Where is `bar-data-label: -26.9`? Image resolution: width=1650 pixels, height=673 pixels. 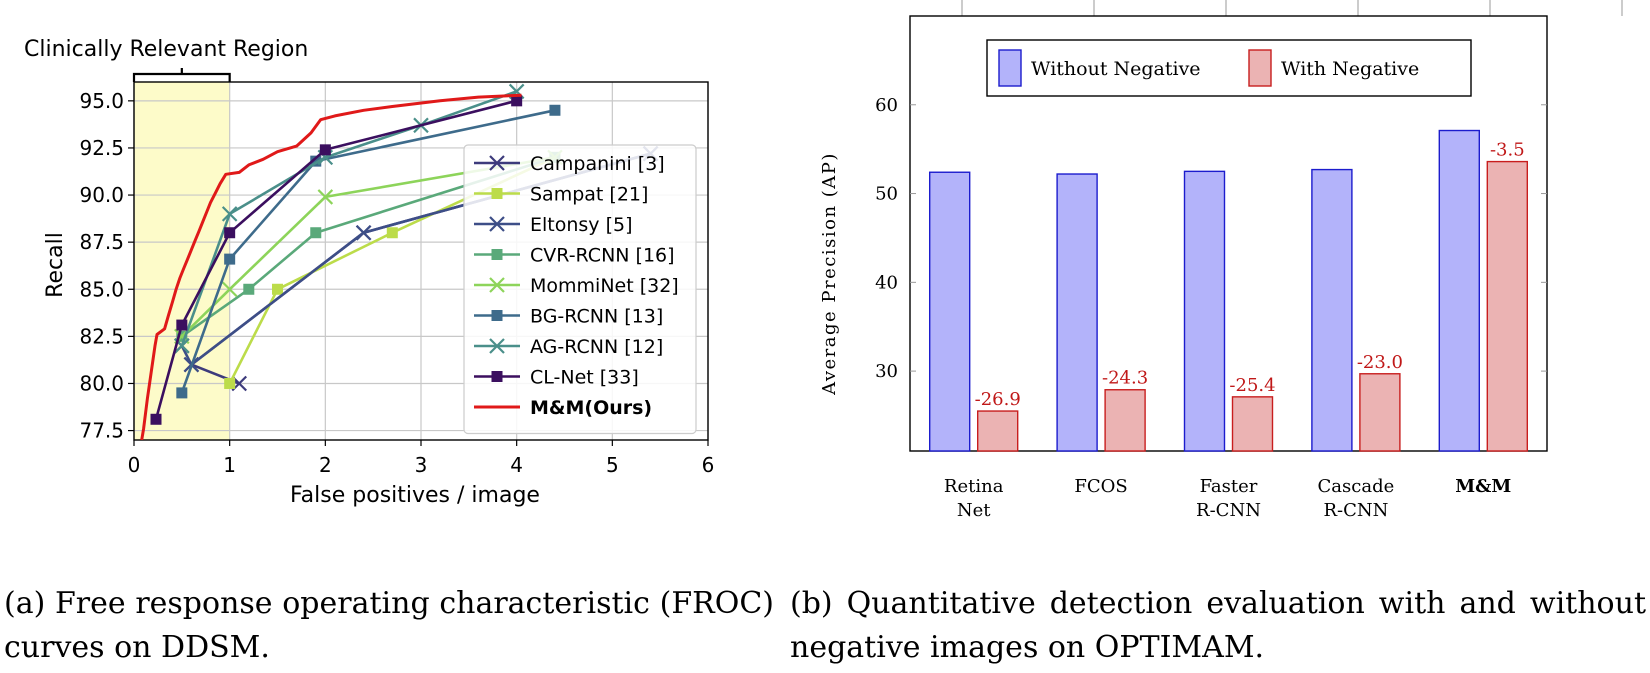
bar-data-label: -26.9 is located at coordinates (998, 399).